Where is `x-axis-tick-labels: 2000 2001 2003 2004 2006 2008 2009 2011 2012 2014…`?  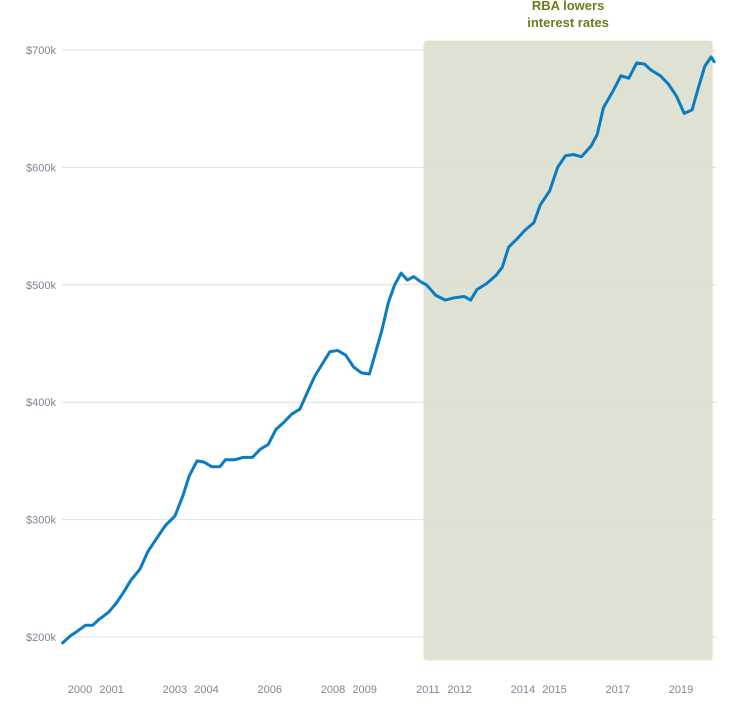 x-axis-tick-labels: 2000 2001 2003 2004 2006 2008 2009 2011 2012 2014… is located at coordinates (380, 690).